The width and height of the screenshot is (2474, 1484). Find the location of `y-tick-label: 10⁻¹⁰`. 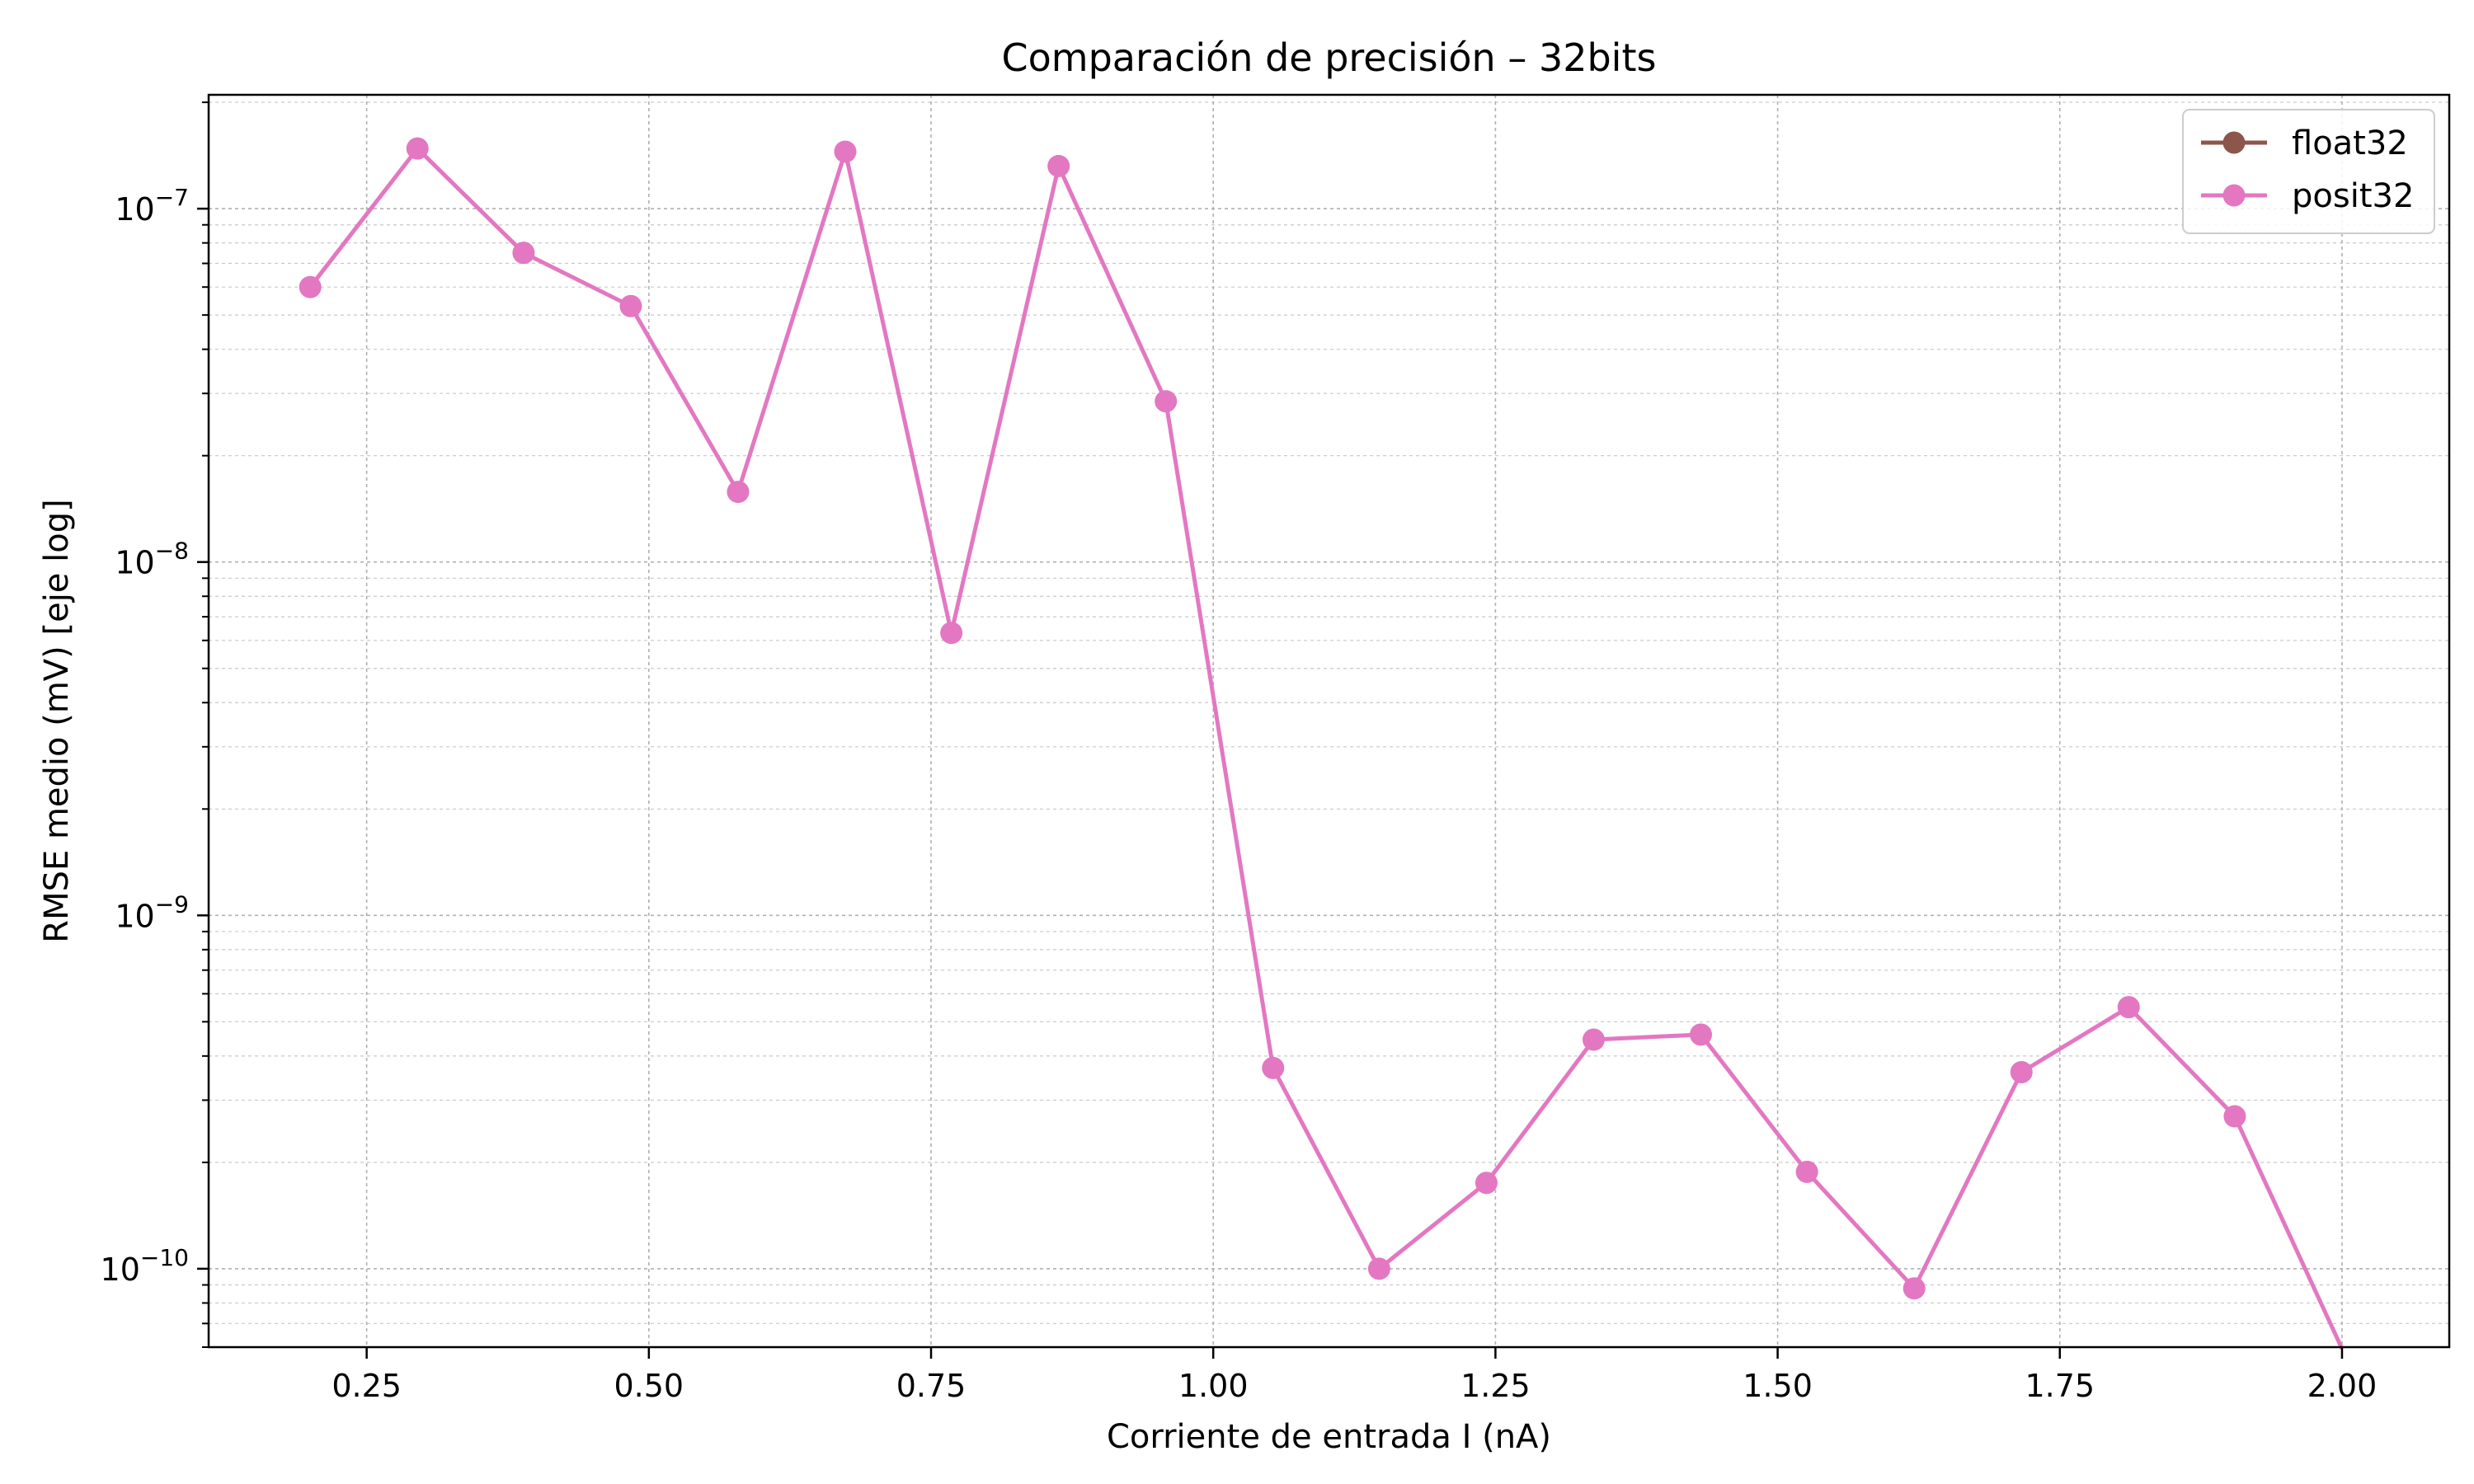

y-tick-label: 10⁻¹⁰ is located at coordinates (145, 1266).